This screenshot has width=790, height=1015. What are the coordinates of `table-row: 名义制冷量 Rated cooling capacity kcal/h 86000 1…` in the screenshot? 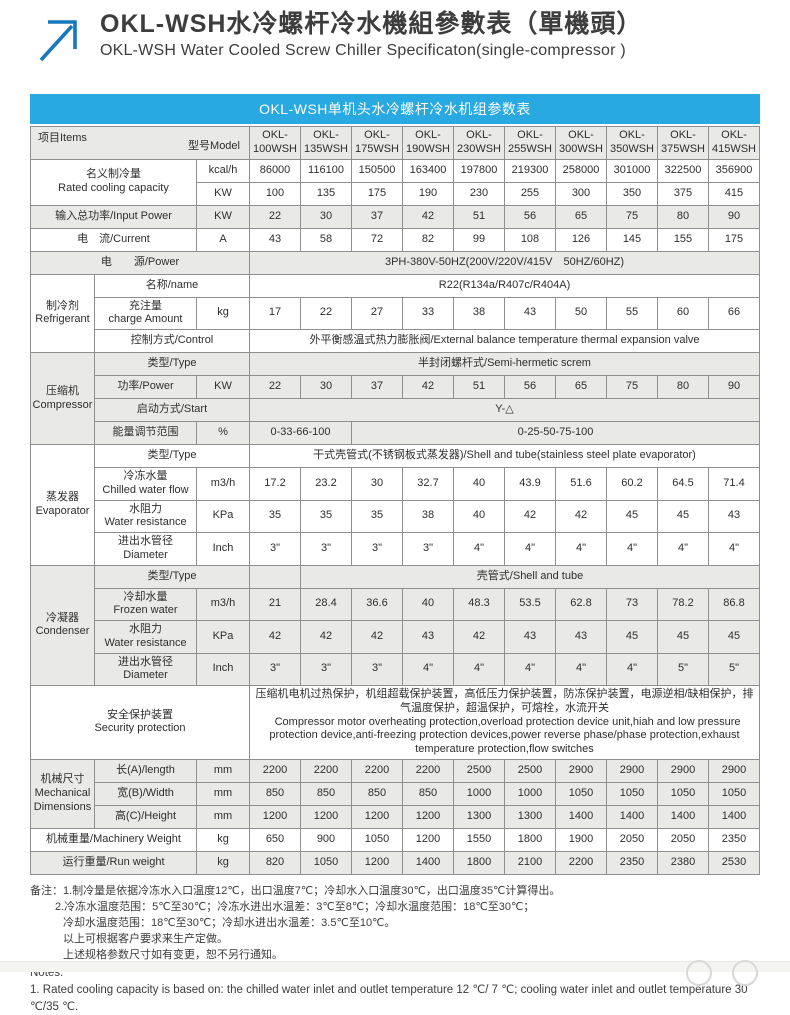 It's located at (395, 182).